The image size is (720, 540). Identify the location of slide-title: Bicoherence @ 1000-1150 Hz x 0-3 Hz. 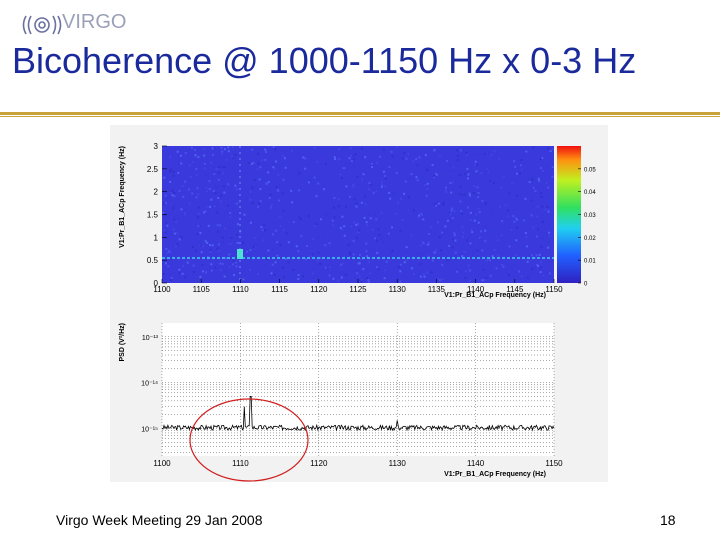
(324, 60).